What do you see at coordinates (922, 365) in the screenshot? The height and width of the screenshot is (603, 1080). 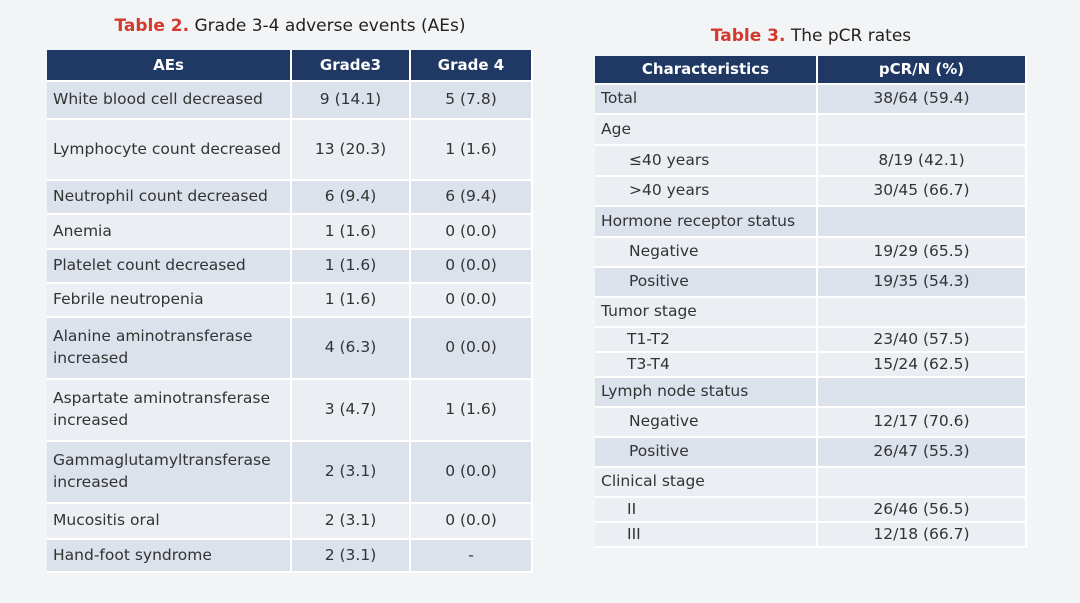 I see `table-cell: 15/24 (62.5)` at bounding box center [922, 365].